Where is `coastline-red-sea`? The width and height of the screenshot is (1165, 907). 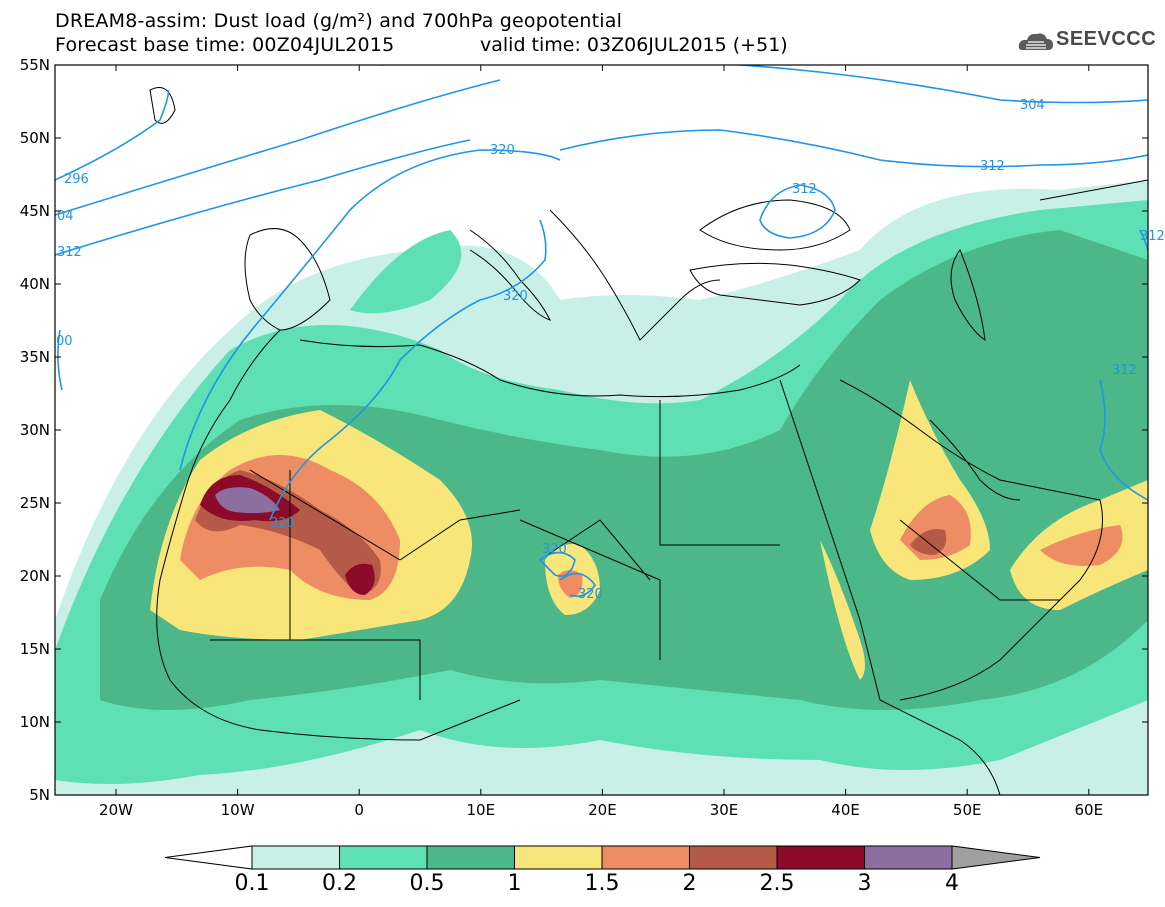 coastline-red-sea is located at coordinates (830, 540).